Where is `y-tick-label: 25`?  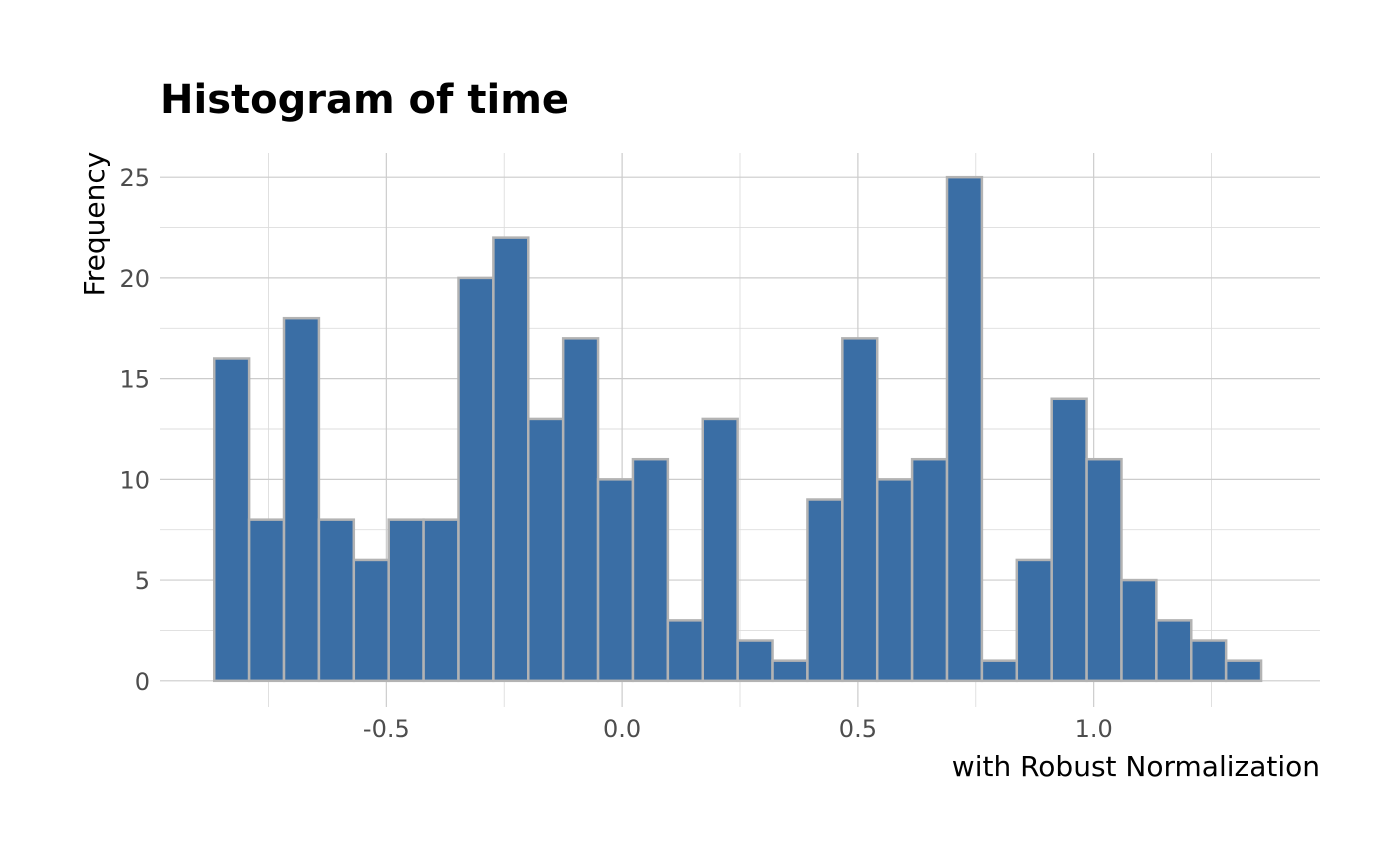 y-tick-label: 25 is located at coordinates (134, 178).